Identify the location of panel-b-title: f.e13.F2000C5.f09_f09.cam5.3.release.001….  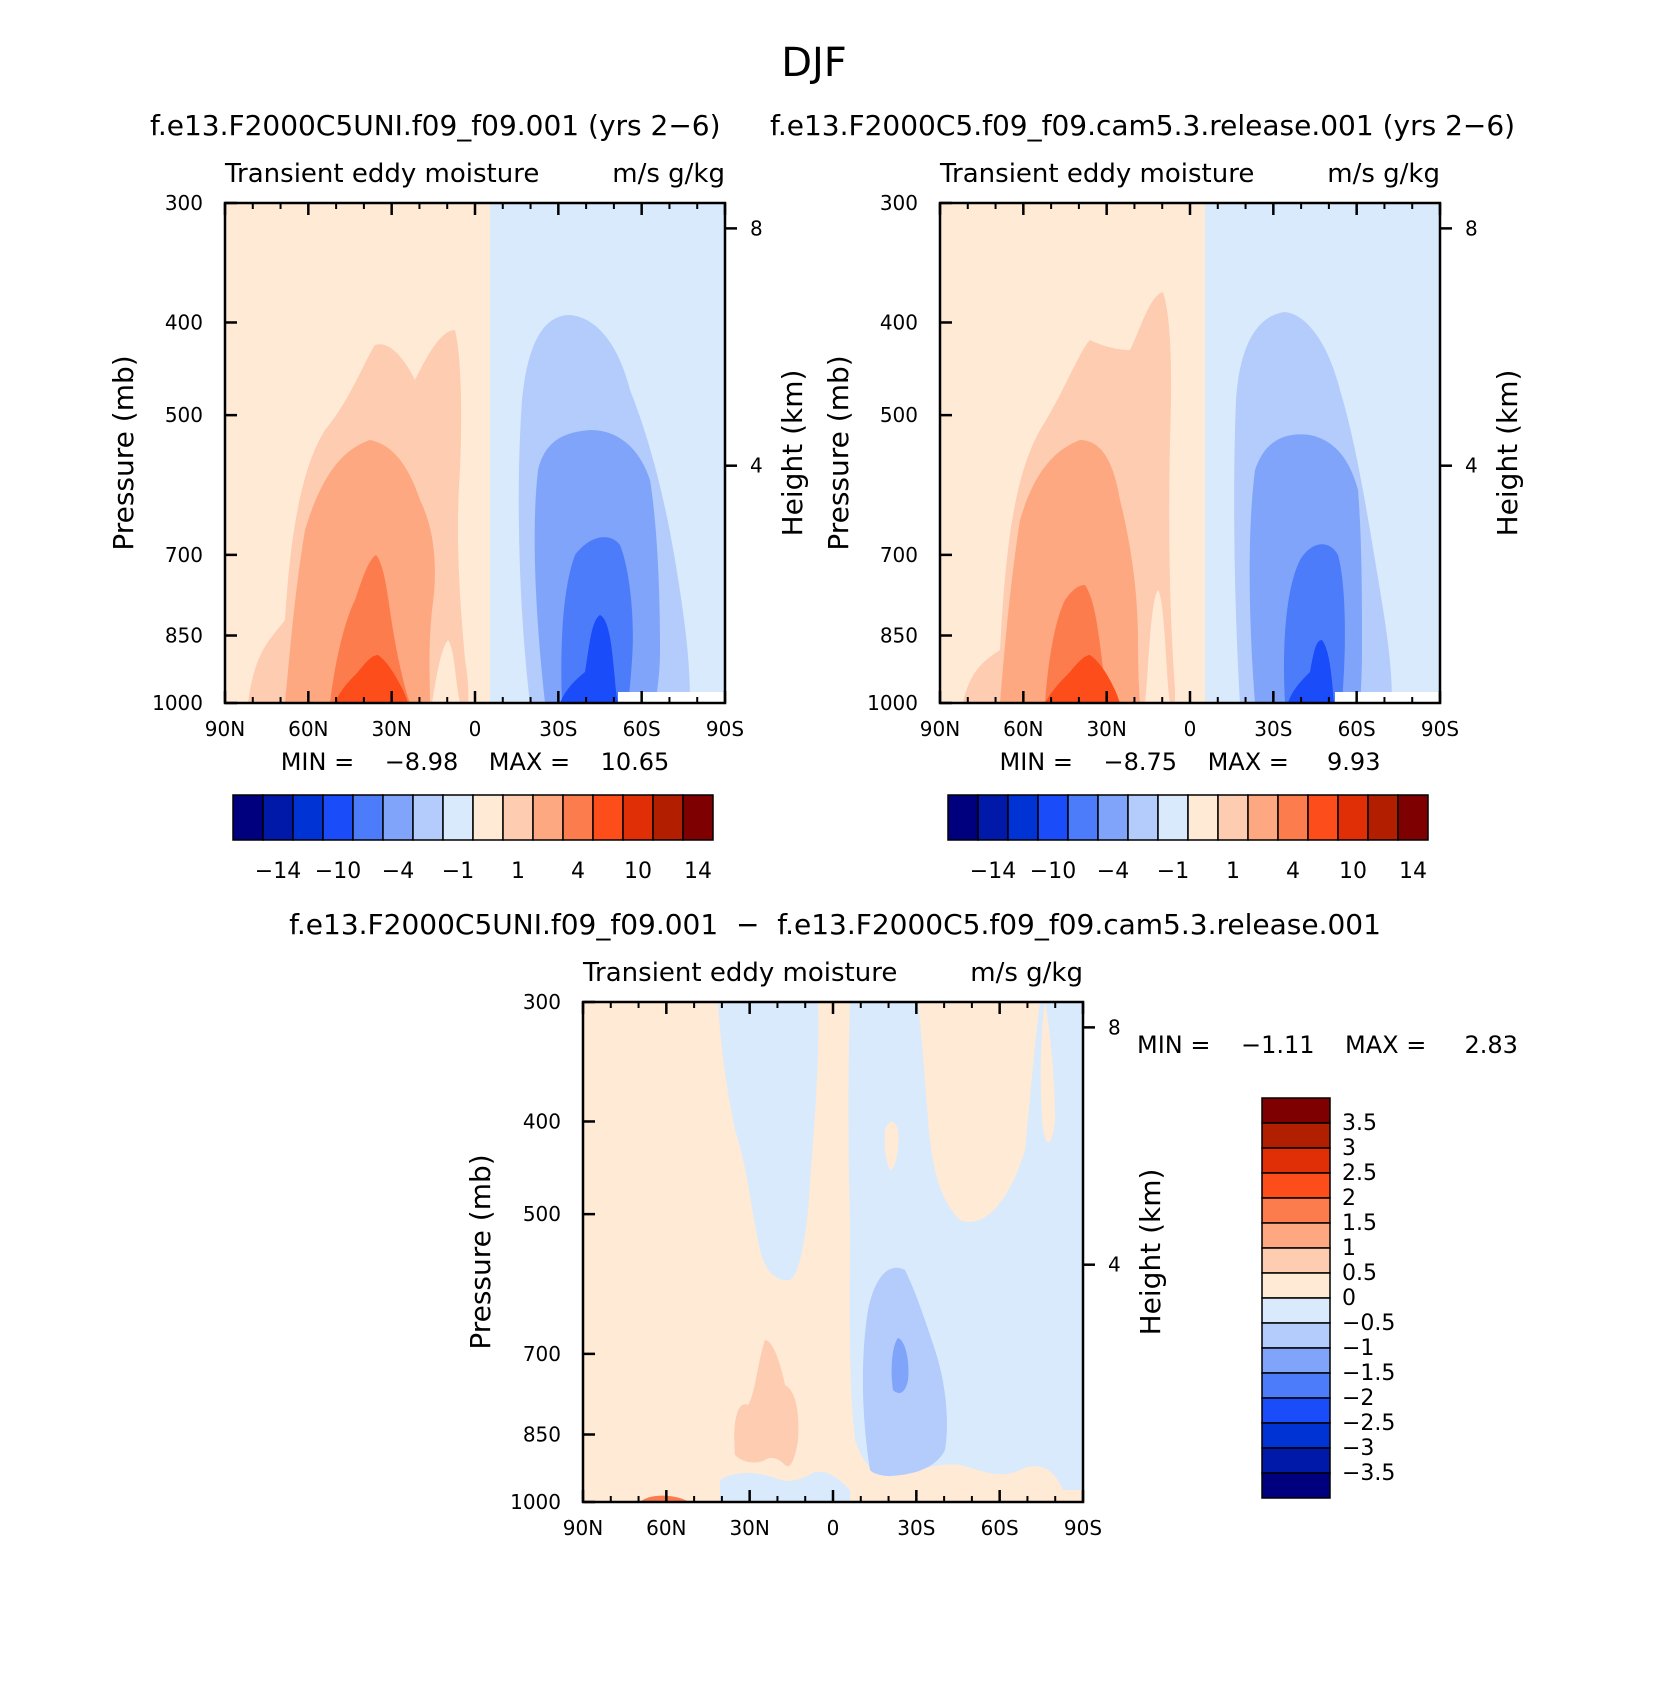
(1142, 125).